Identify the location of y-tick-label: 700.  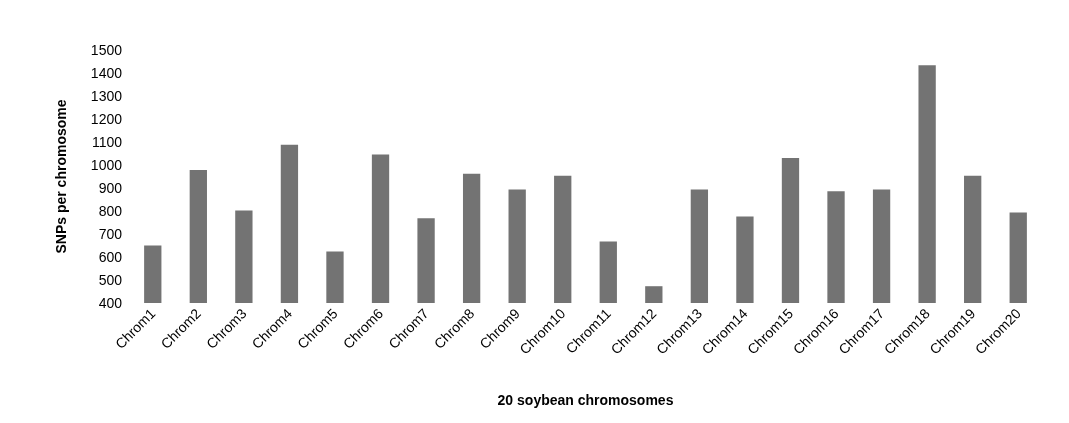
(110, 234).